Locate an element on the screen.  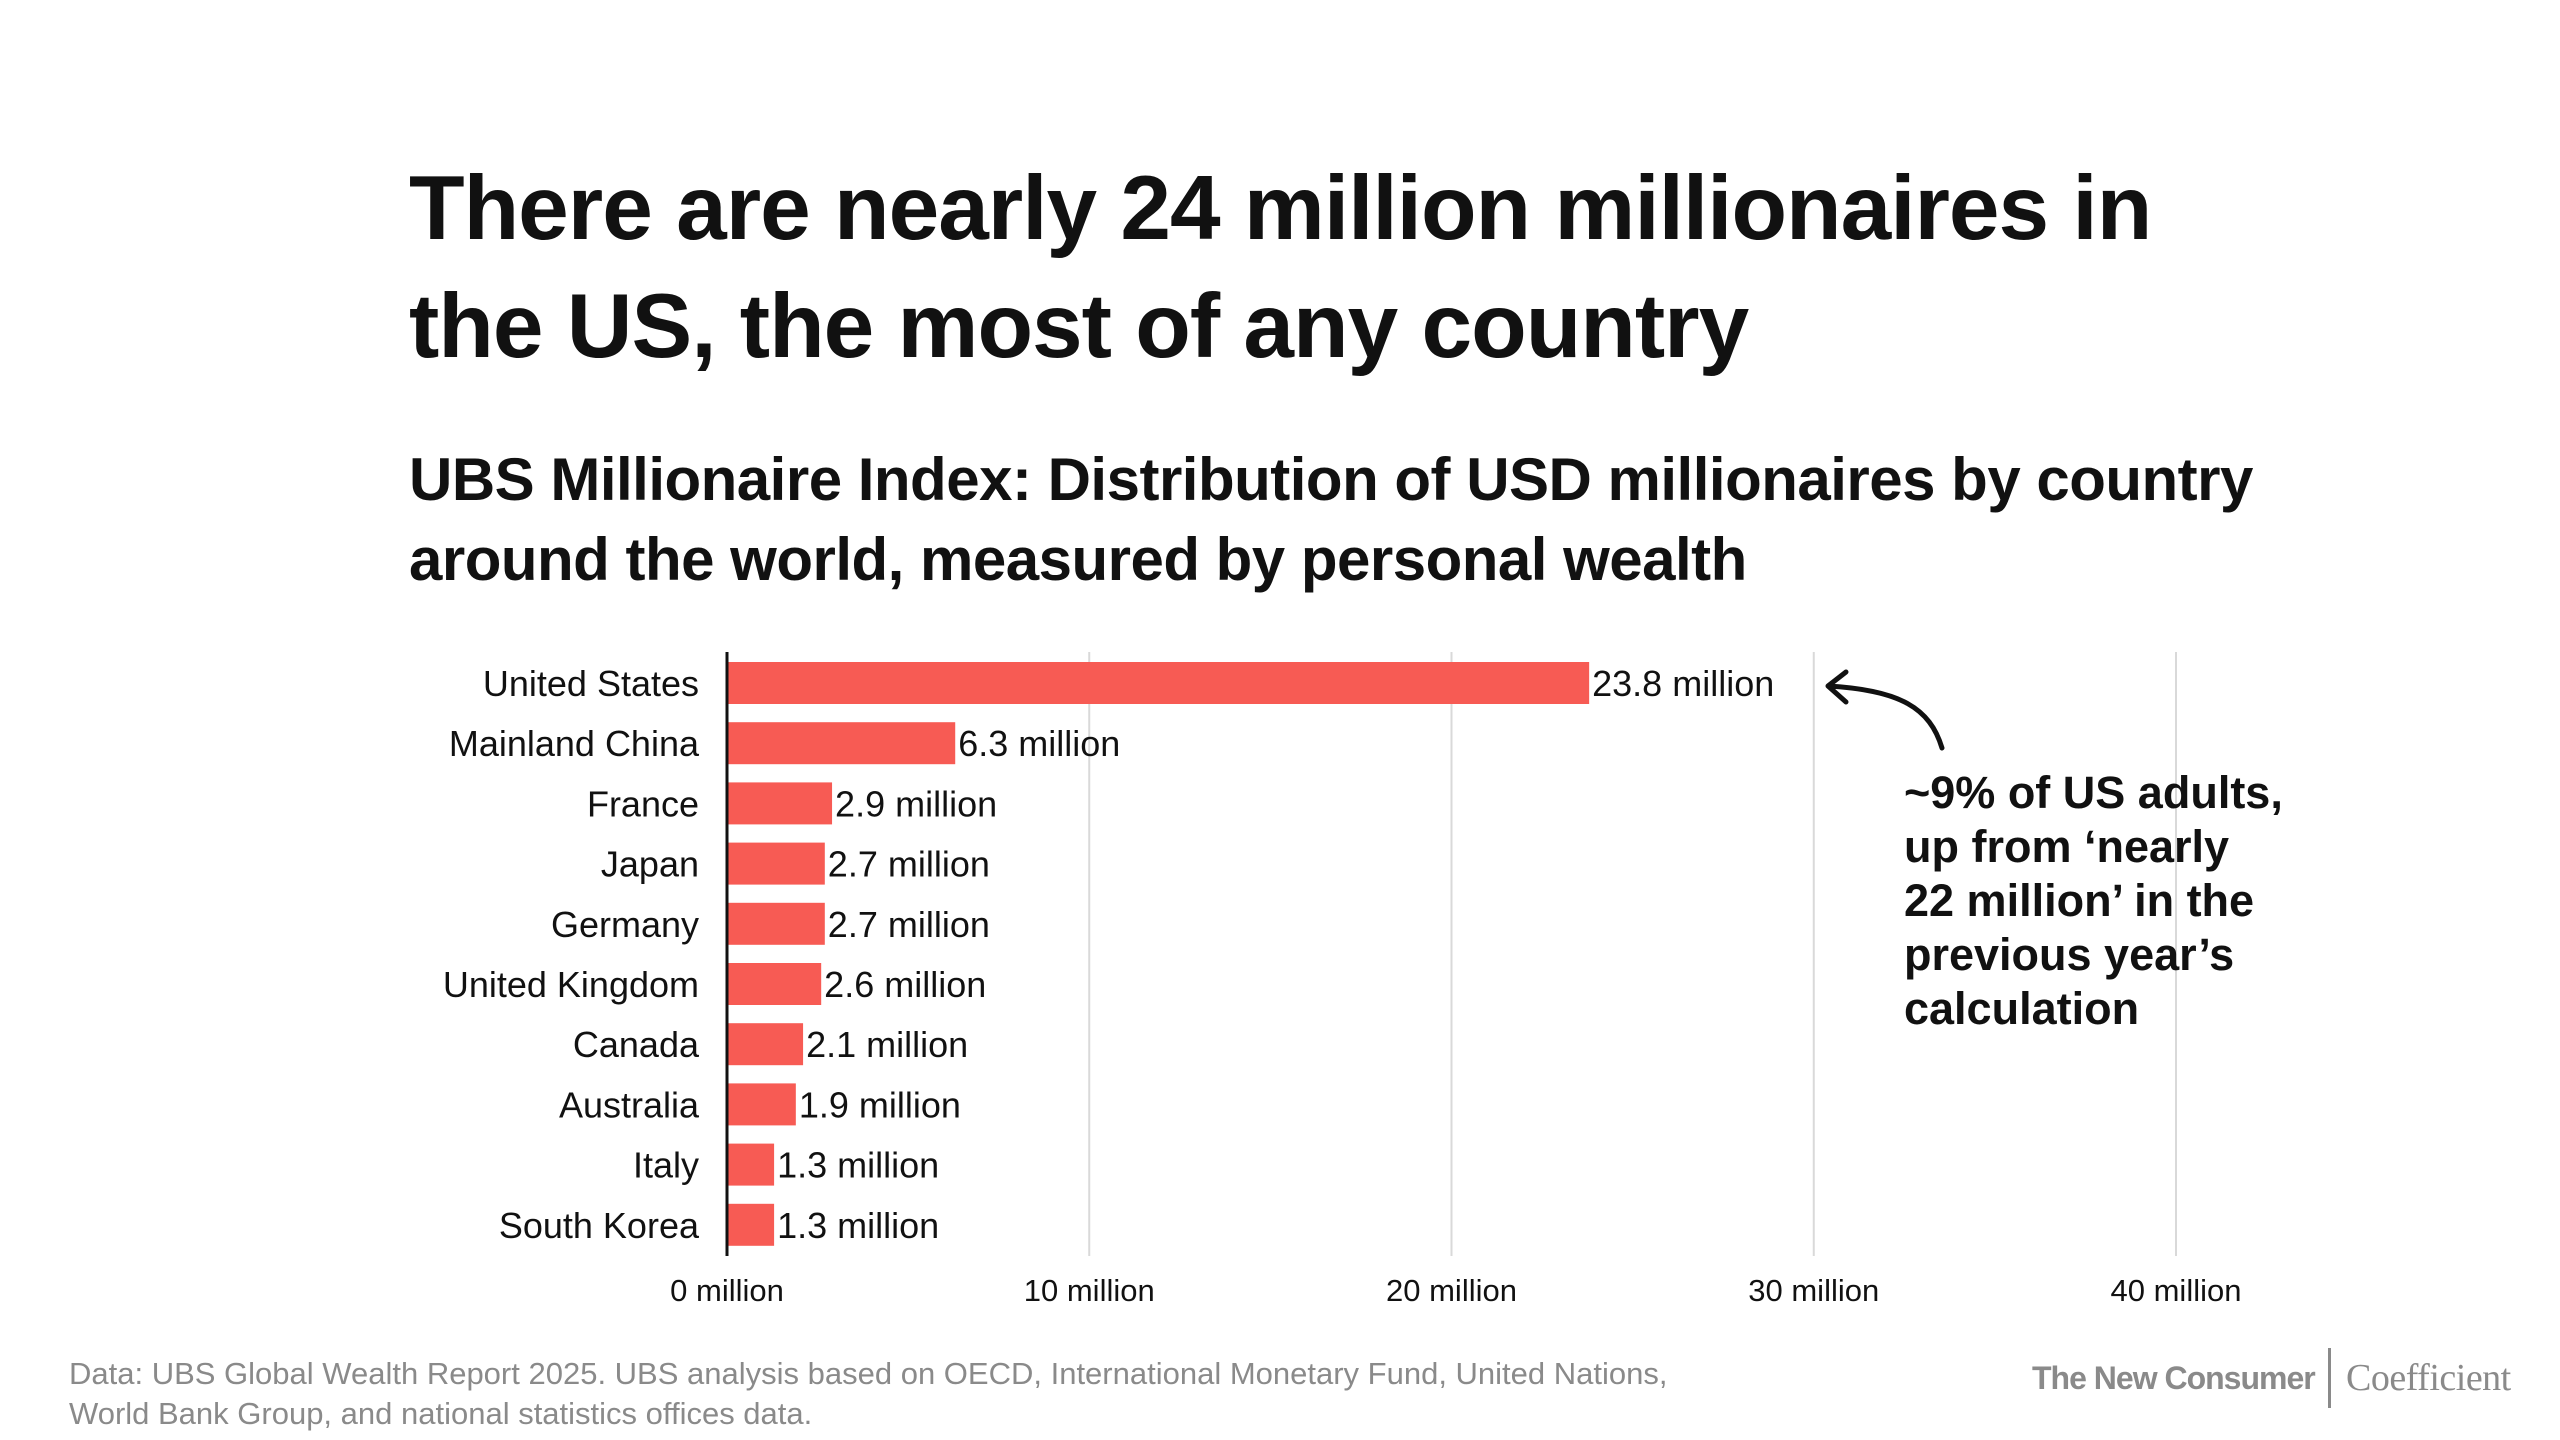
data-label: 6.3 million is located at coordinates (1039, 743).